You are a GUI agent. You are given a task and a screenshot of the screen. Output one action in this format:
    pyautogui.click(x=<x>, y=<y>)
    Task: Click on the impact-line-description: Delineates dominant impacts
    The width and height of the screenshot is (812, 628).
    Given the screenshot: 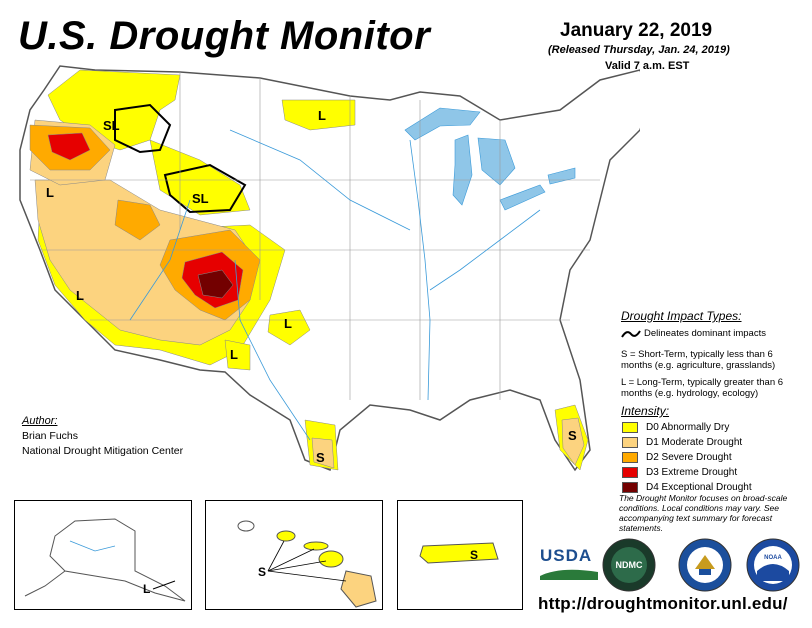 What is the action you would take?
    pyautogui.click(x=705, y=333)
    